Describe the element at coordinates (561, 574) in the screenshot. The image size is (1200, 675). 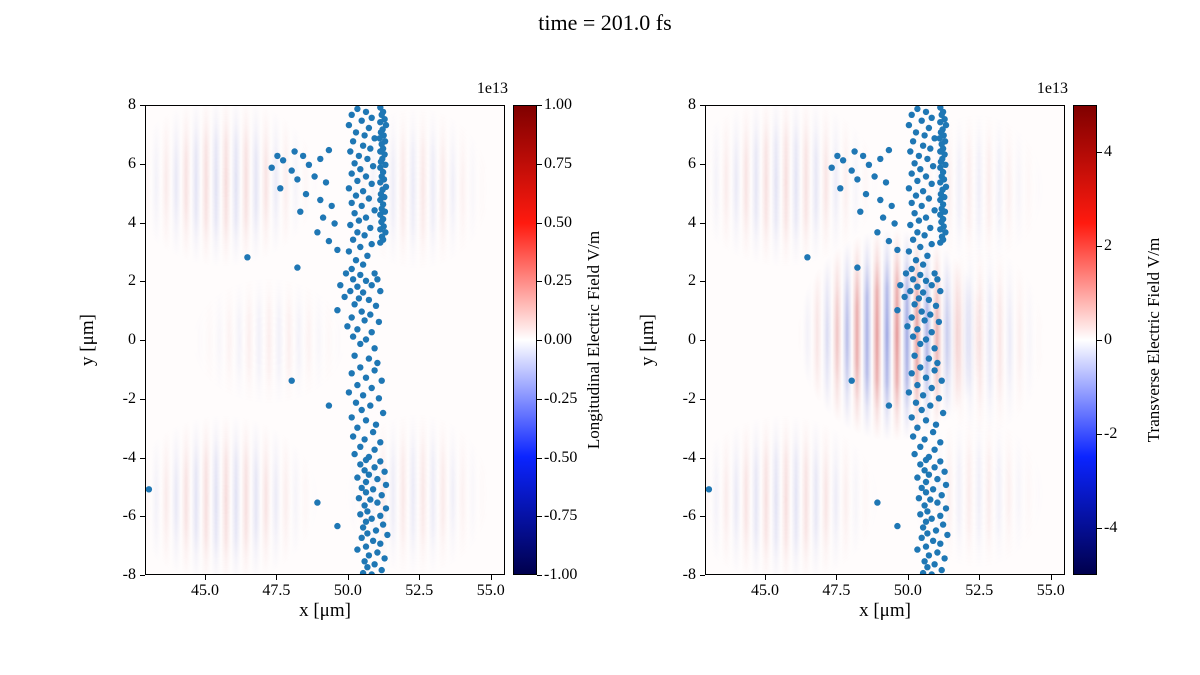
I see `colorbar-tick-label: -1.00` at that location.